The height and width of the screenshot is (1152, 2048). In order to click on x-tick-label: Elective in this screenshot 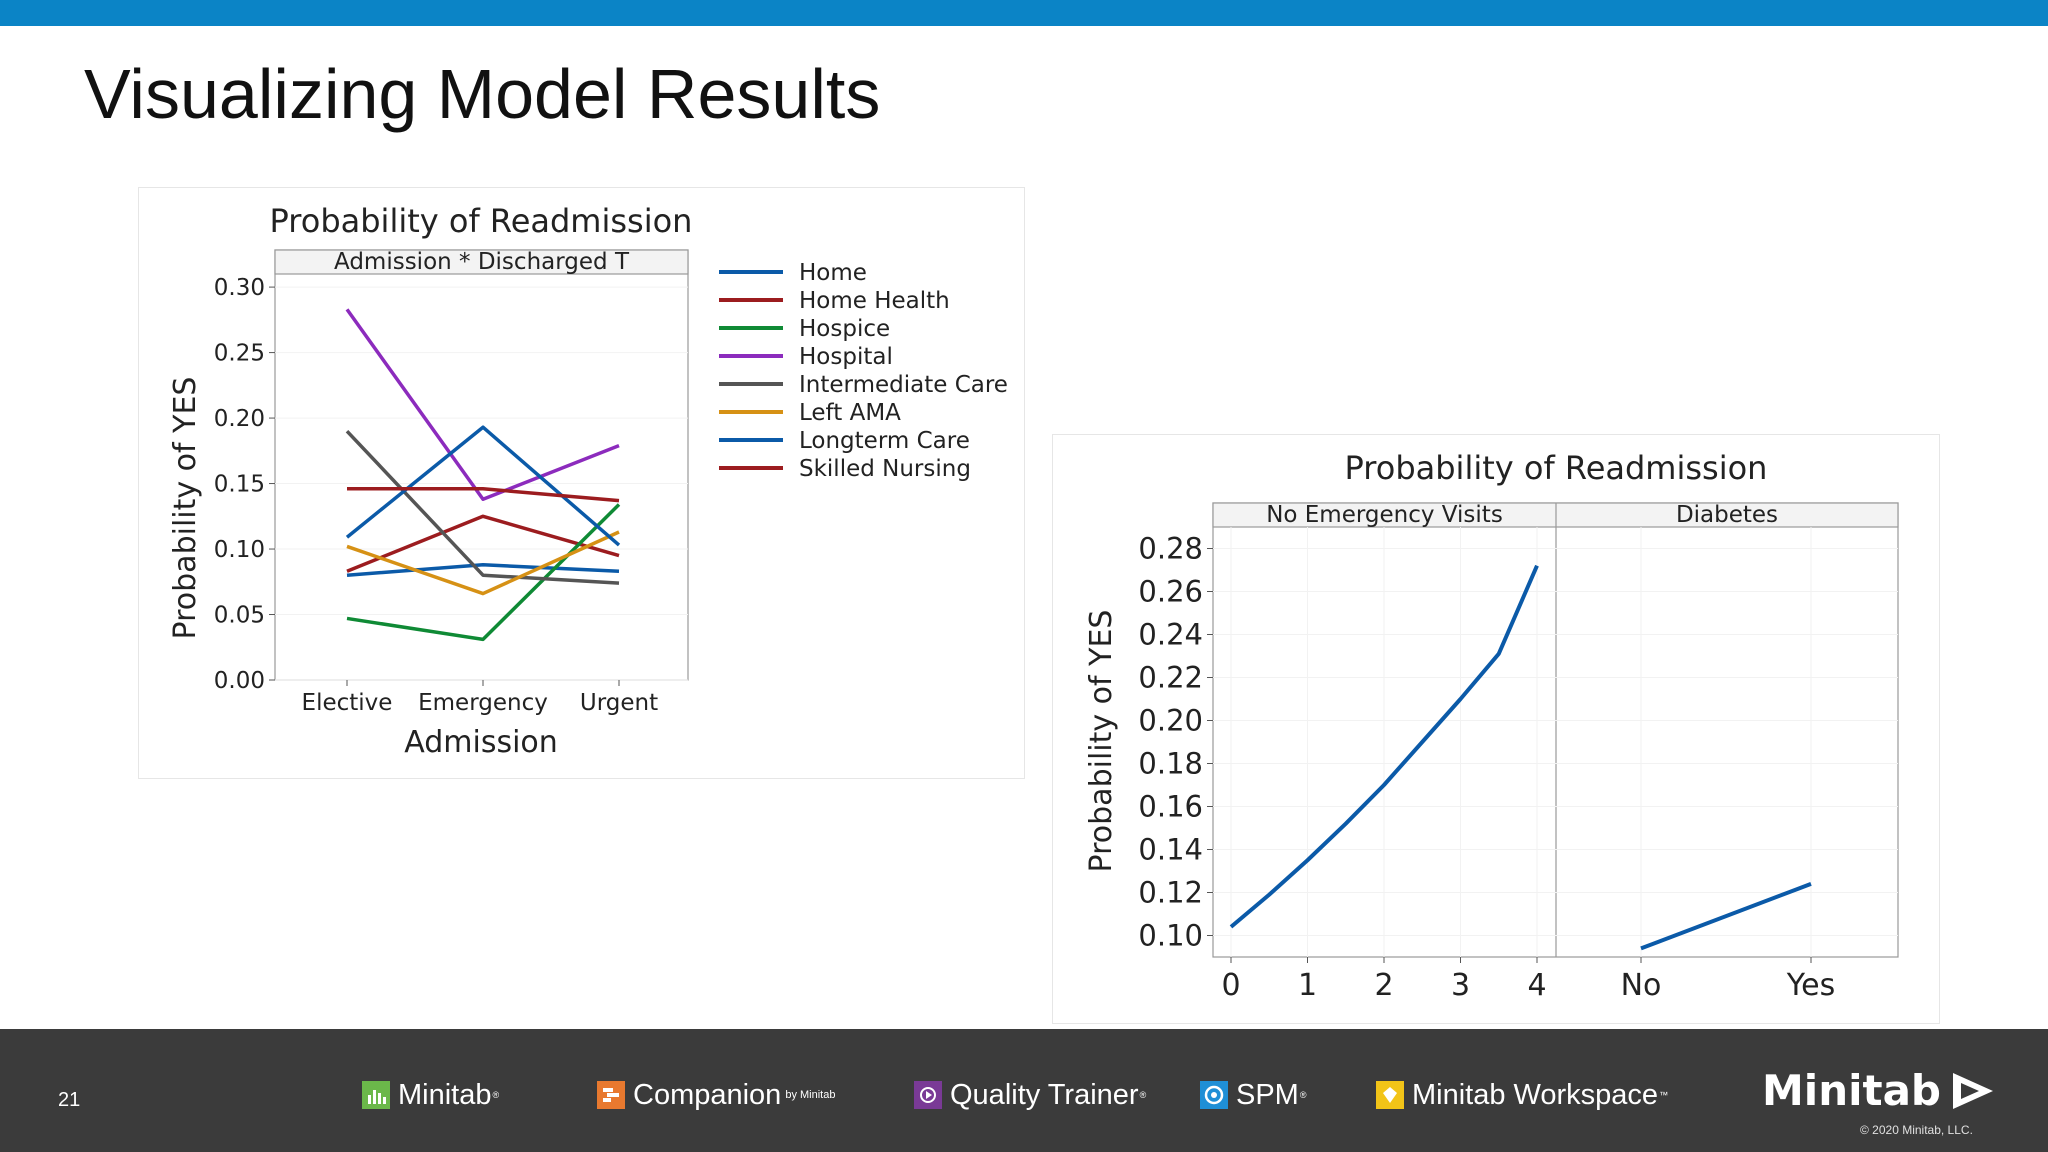, I will do `click(347, 703)`.